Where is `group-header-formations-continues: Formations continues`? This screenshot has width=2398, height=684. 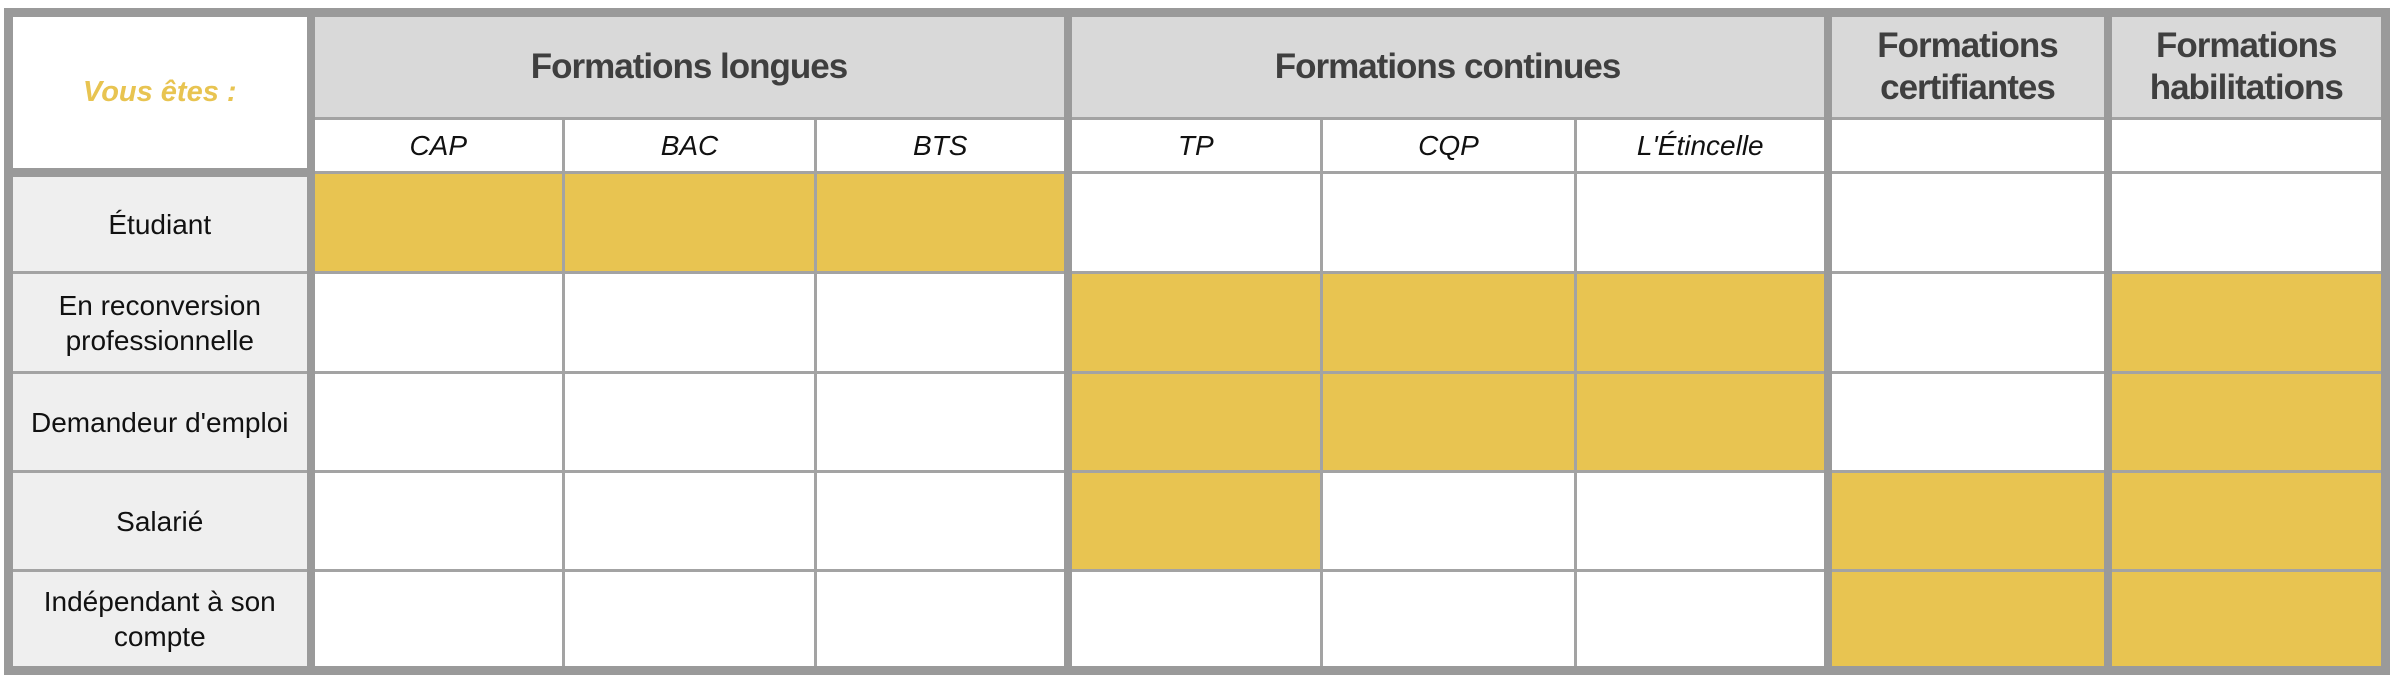 group-header-formations-continues: Formations continues is located at coordinates (1449, 65).